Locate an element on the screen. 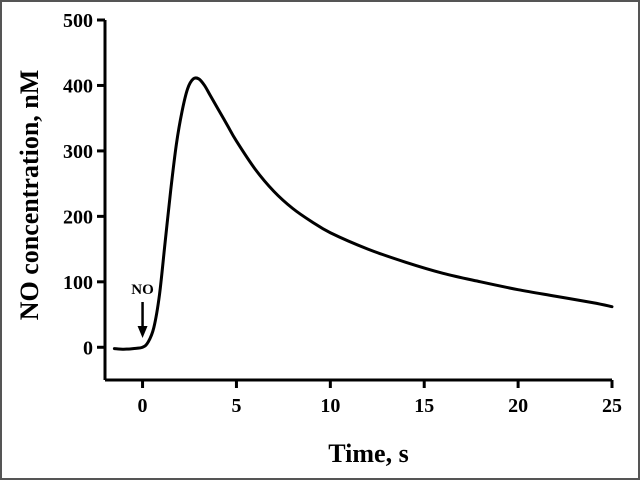 This screenshot has width=640, height=480. x-tick-label: 25 is located at coordinates (612, 406).